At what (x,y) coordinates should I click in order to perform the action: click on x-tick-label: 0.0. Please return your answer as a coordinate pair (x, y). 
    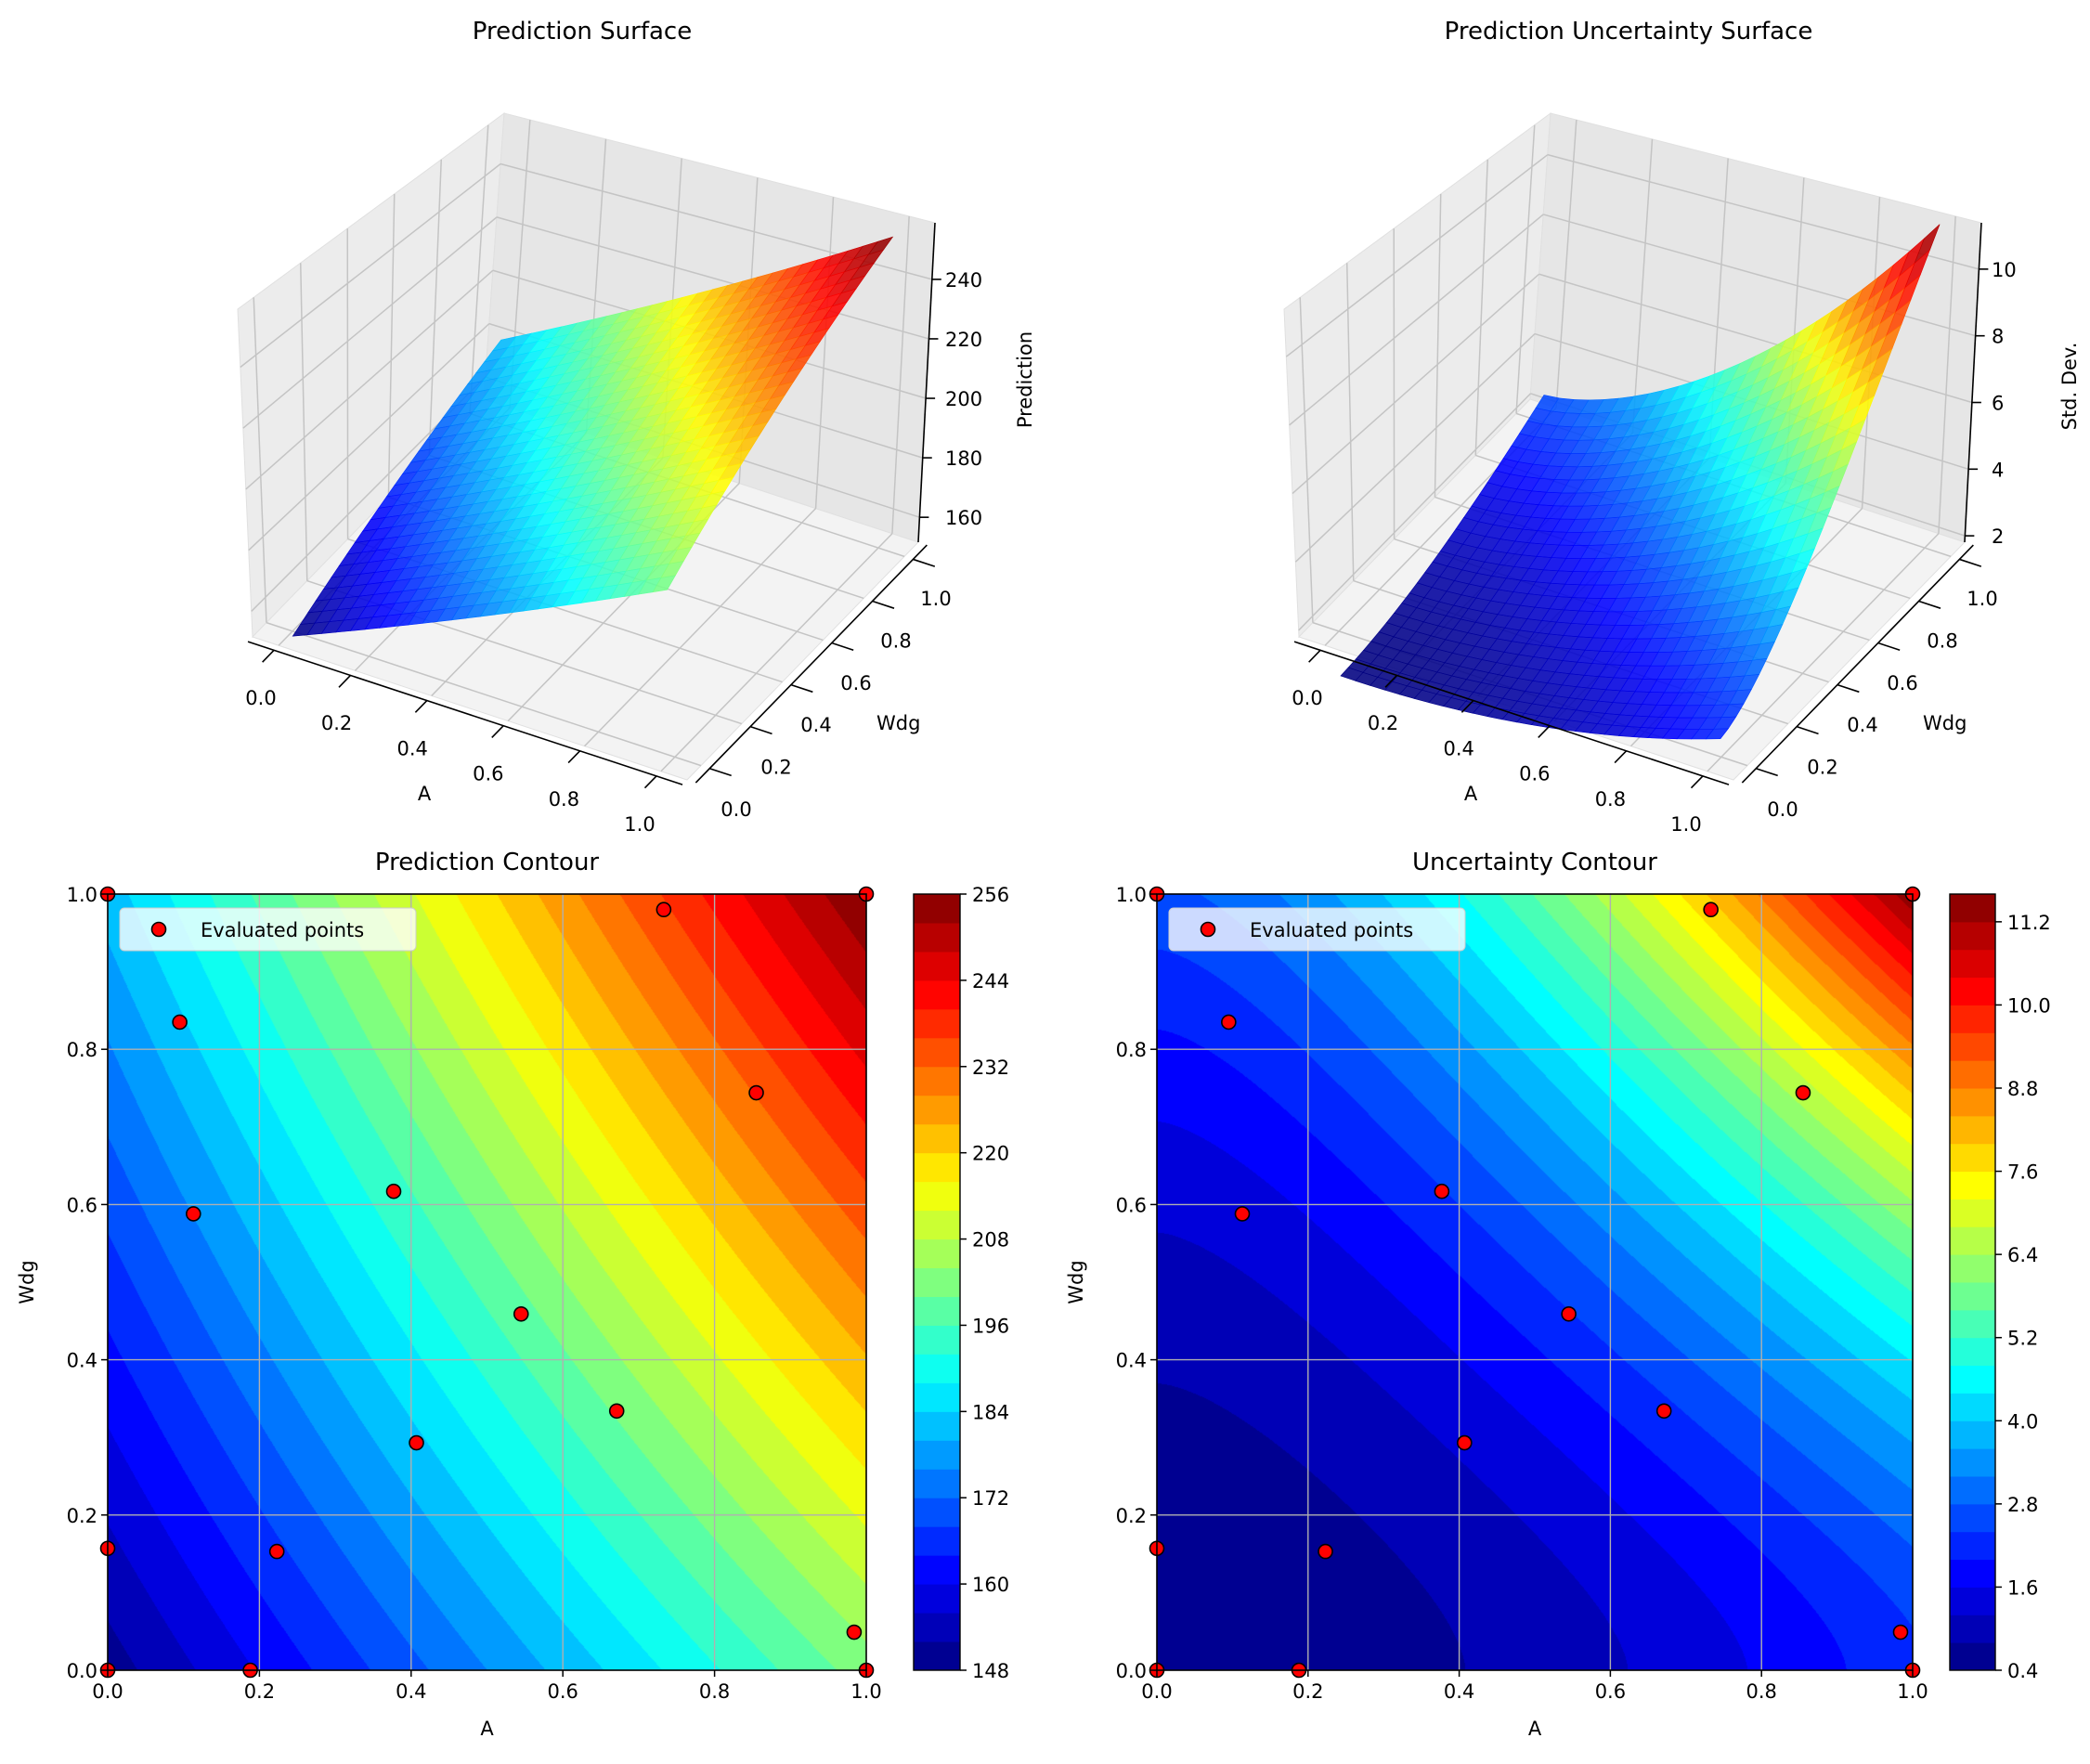
    Looking at the image, I should click on (107, 1691).